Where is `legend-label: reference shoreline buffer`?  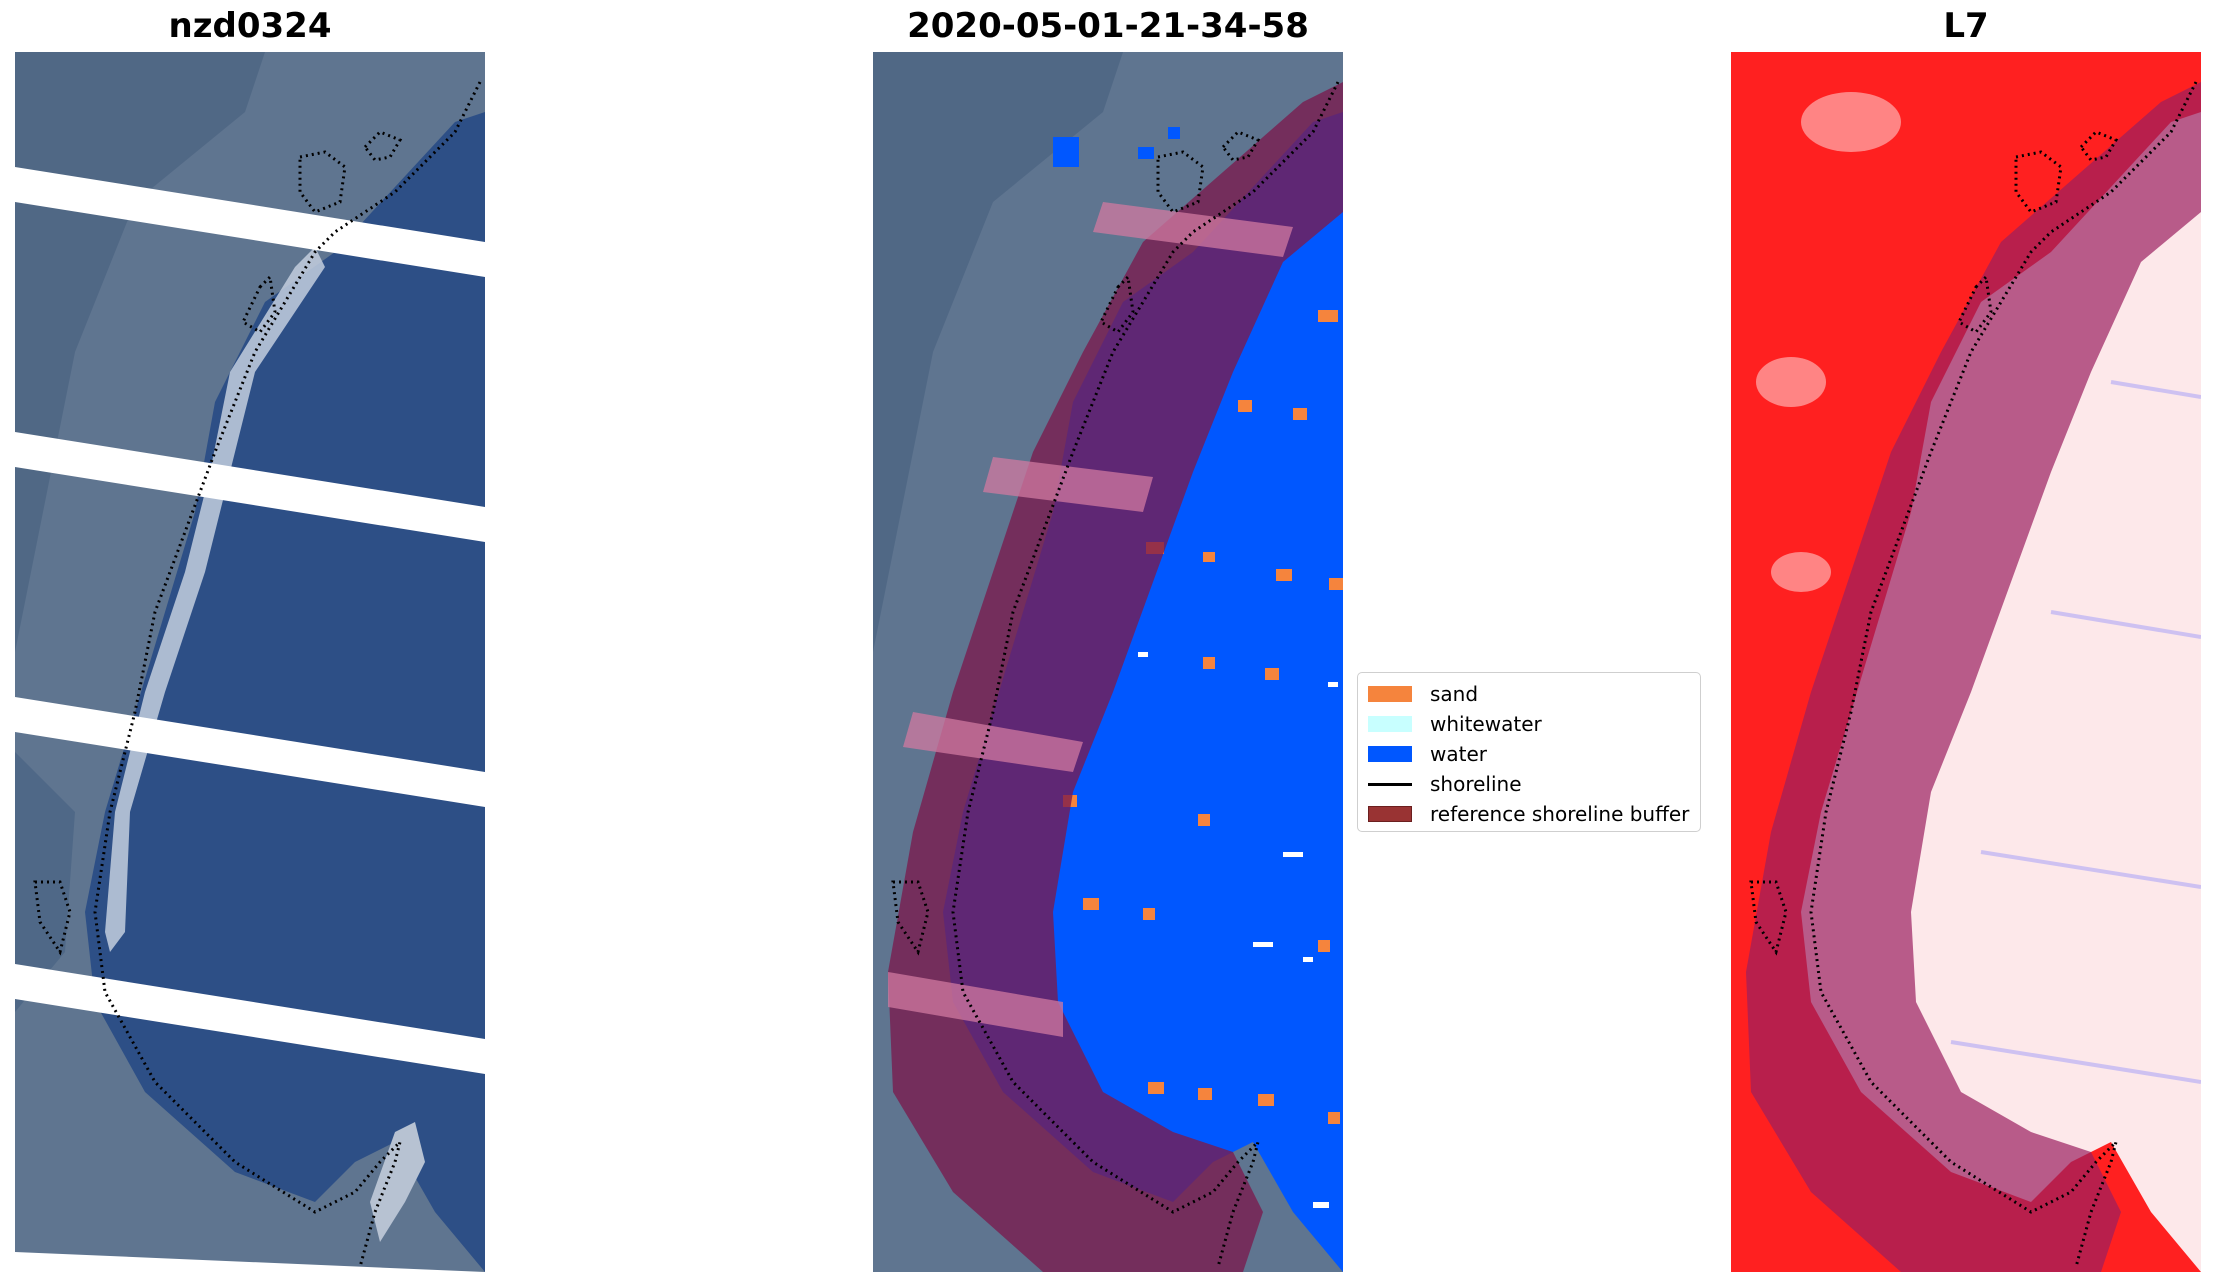
legend-label: reference shoreline buffer is located at coordinates (1560, 814).